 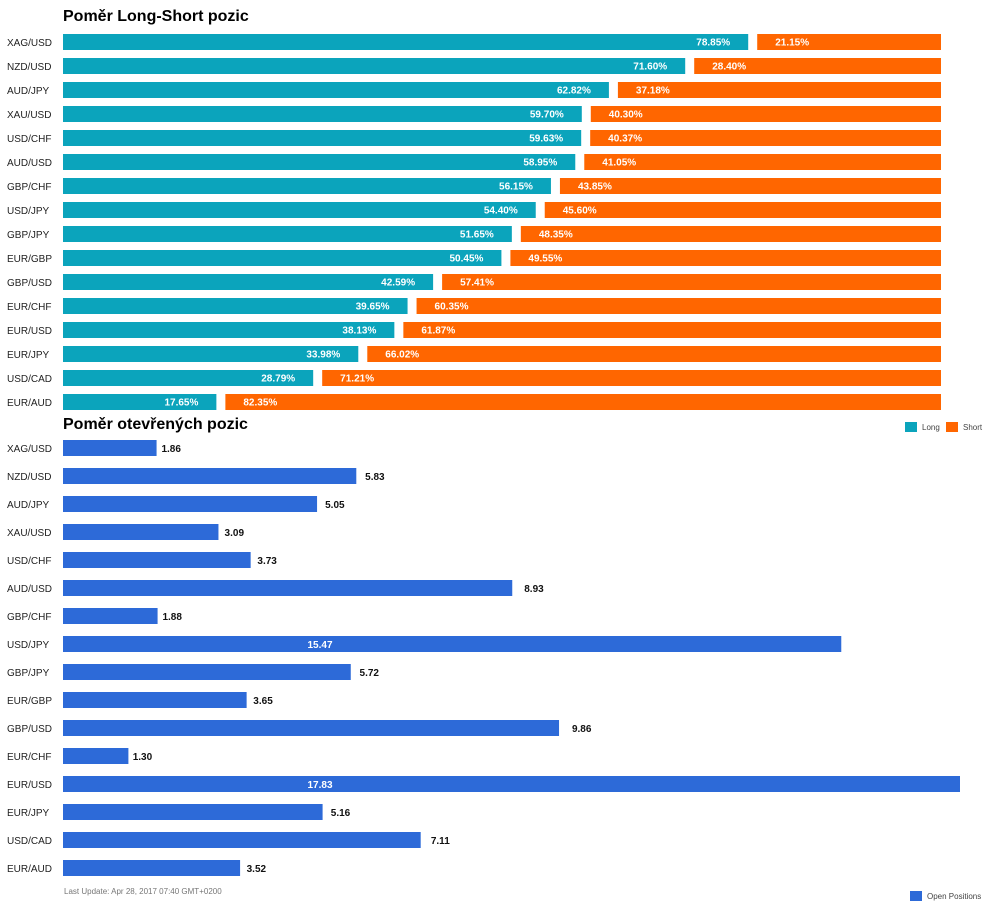 I want to click on long-value-label: 71.60%, so click(x=650, y=67).